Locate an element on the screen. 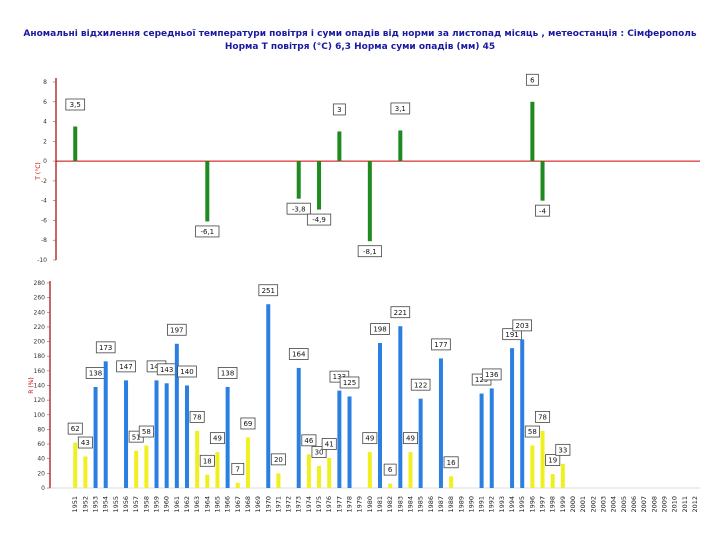  precip-label-1970: 251 is located at coordinates (268, 291).